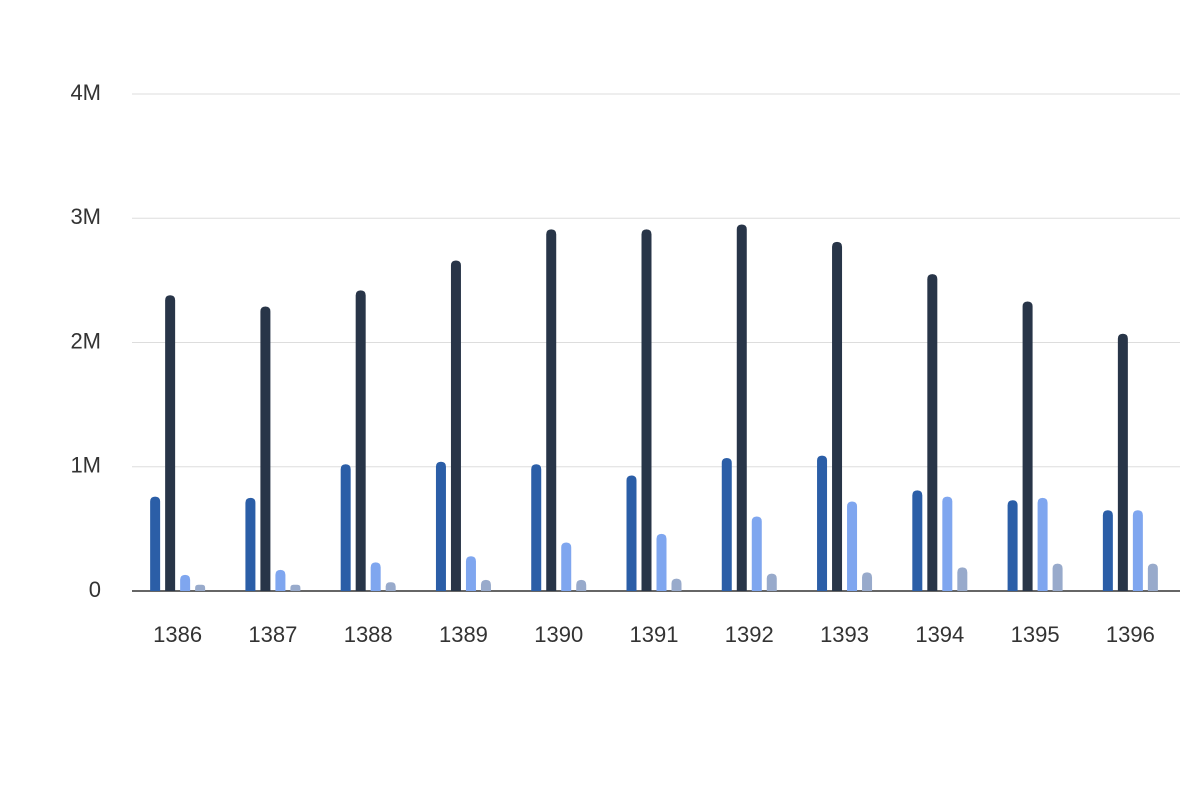 This screenshot has width=1200, height=800. Describe the element at coordinates (654, 634) in the screenshot. I see `x-tick-label: 1391` at that location.